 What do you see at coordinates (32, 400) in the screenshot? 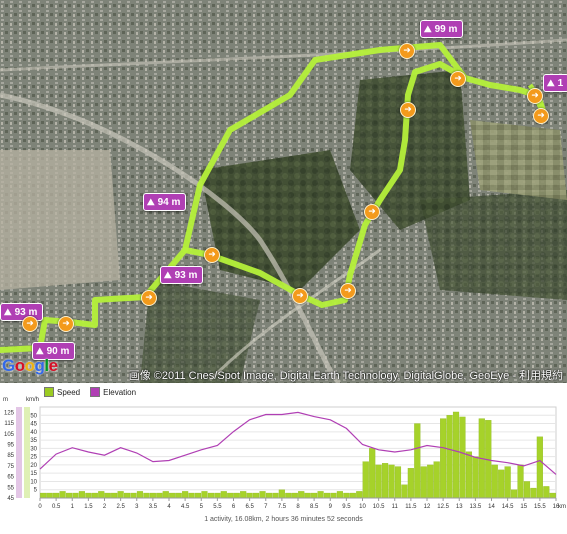
I see `right-axis-unit: km/h` at bounding box center [32, 400].